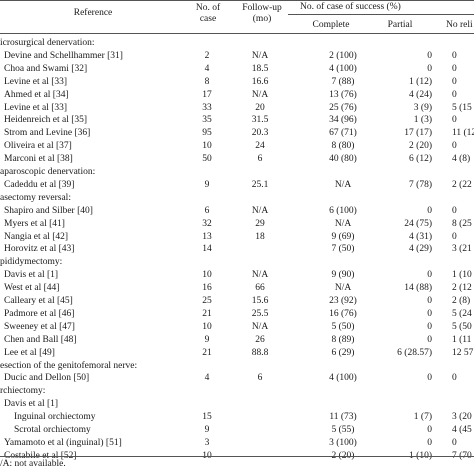  I want to click on table-row: Oliveira et al [37] 10 24 8 (80) 2 (20) 0, so click(237, 146).